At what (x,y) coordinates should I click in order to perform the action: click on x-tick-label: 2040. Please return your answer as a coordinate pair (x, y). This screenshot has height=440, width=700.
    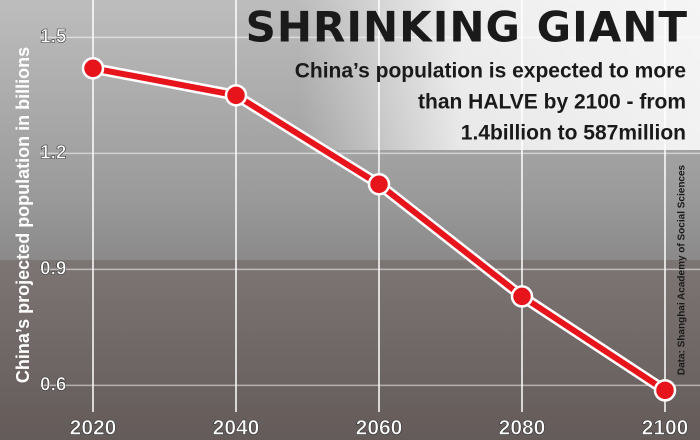
    Looking at the image, I should click on (236, 428).